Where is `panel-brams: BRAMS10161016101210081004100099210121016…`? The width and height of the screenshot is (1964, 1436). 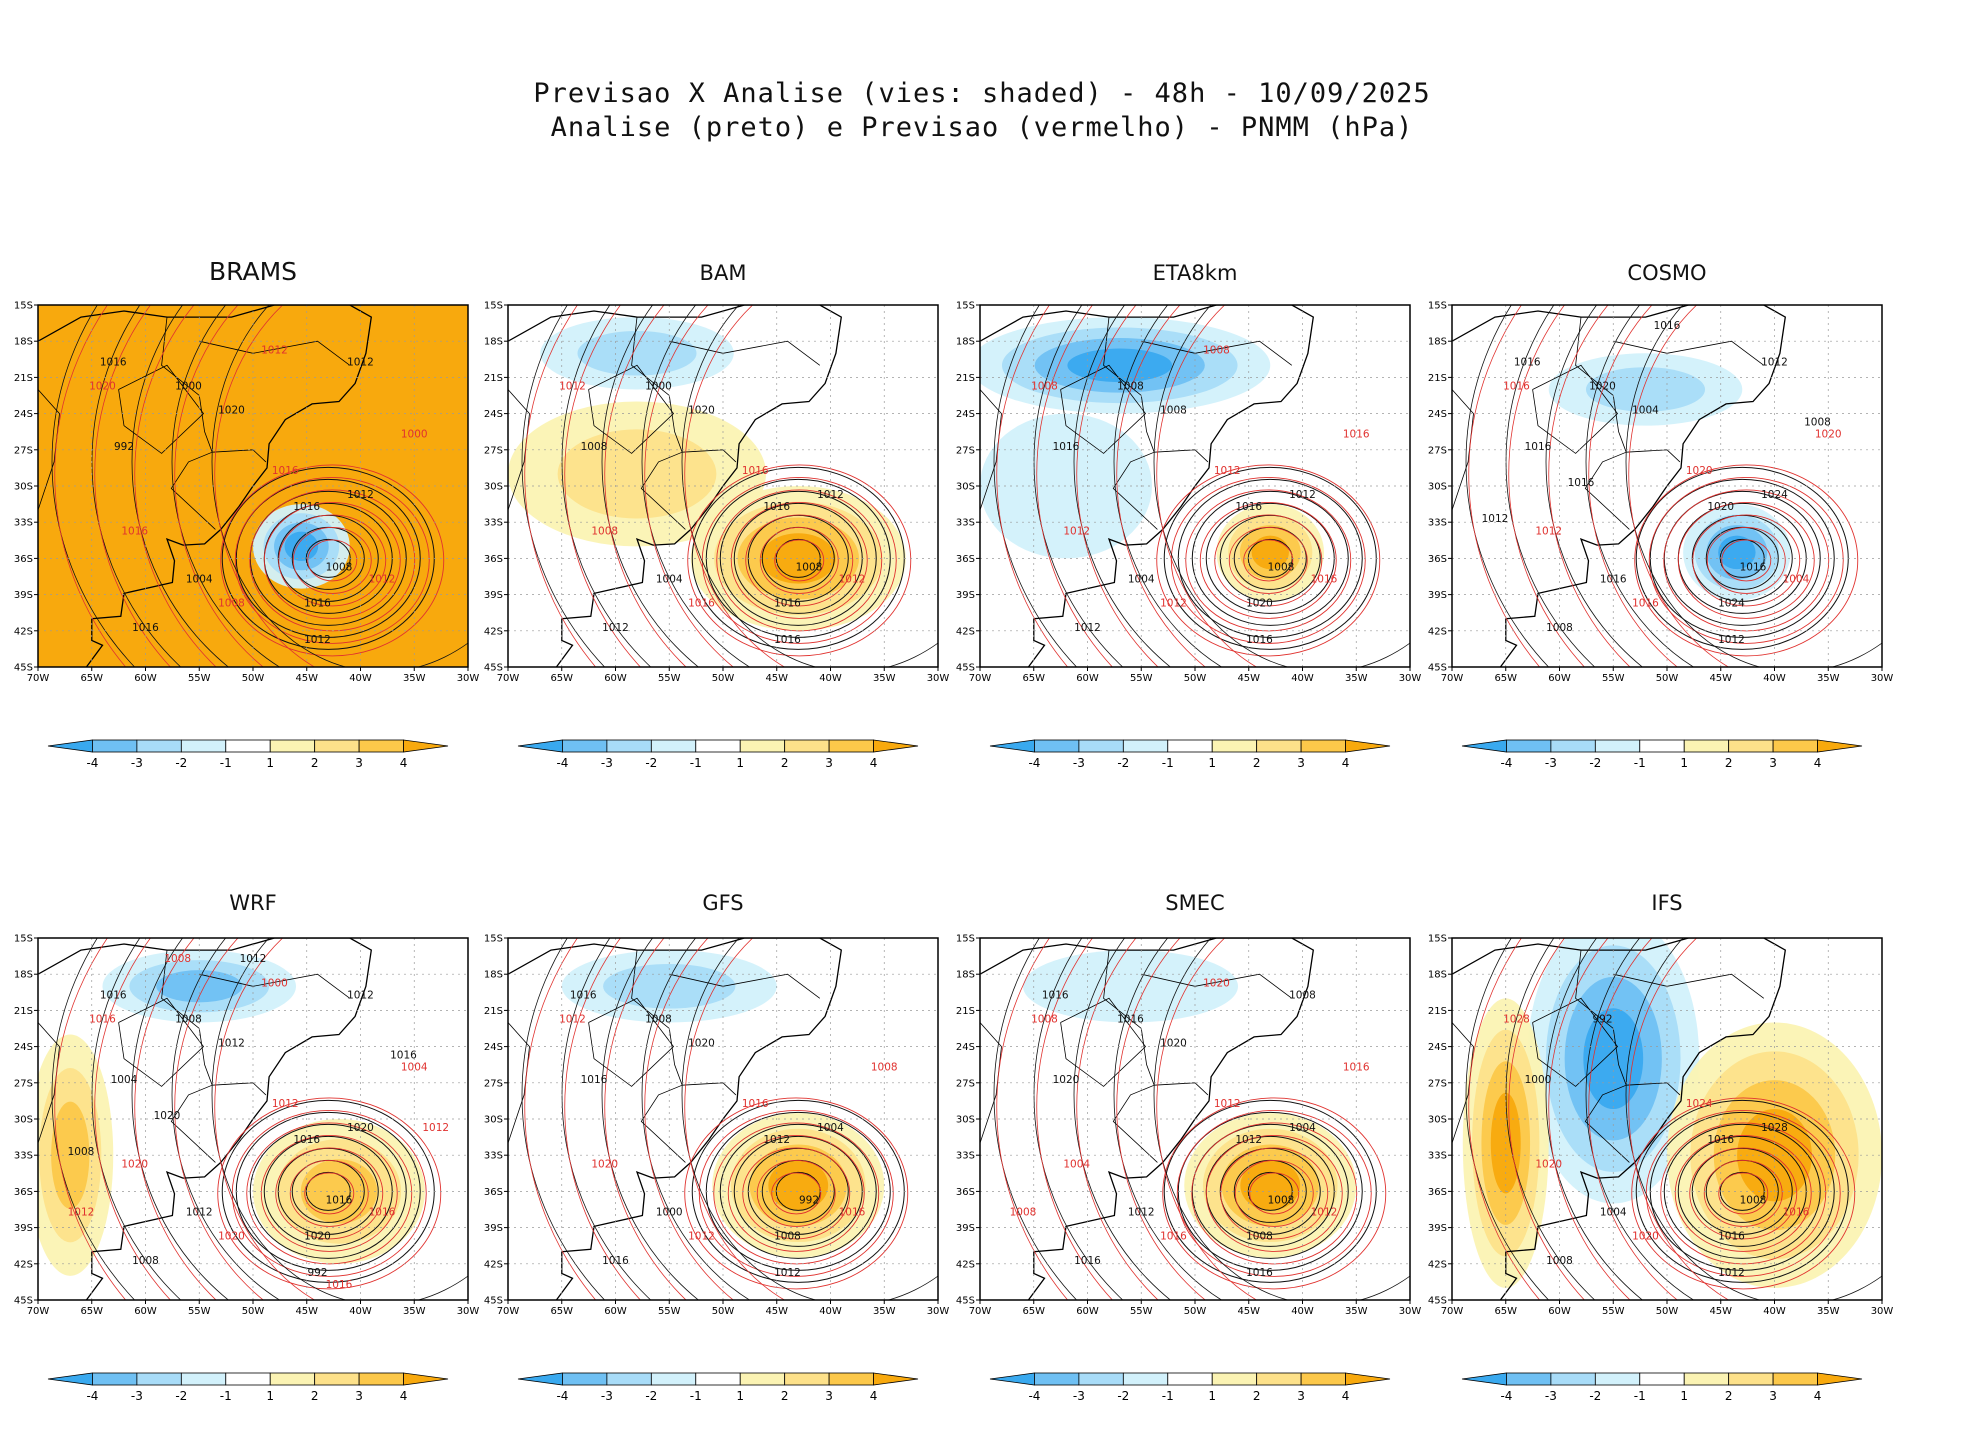
panel-brams: BRAMS10161016101210081004100099210121016… is located at coordinates (246, 513).